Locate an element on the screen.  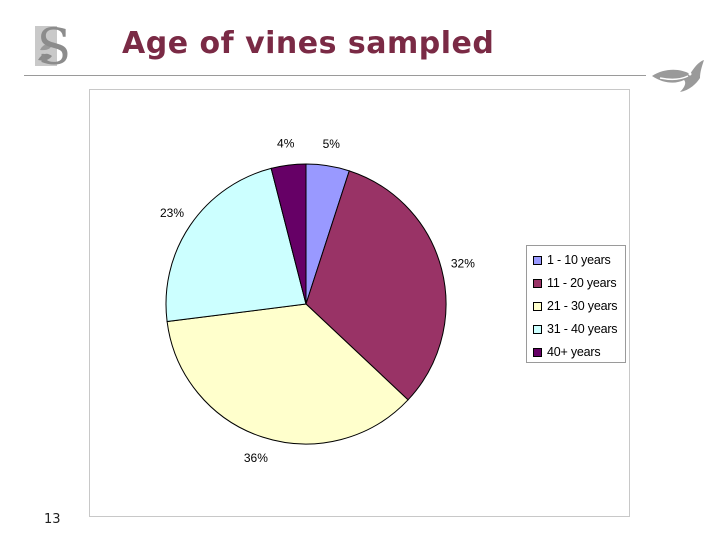
pie-slice-label-2: 32% is located at coordinates (463, 264).